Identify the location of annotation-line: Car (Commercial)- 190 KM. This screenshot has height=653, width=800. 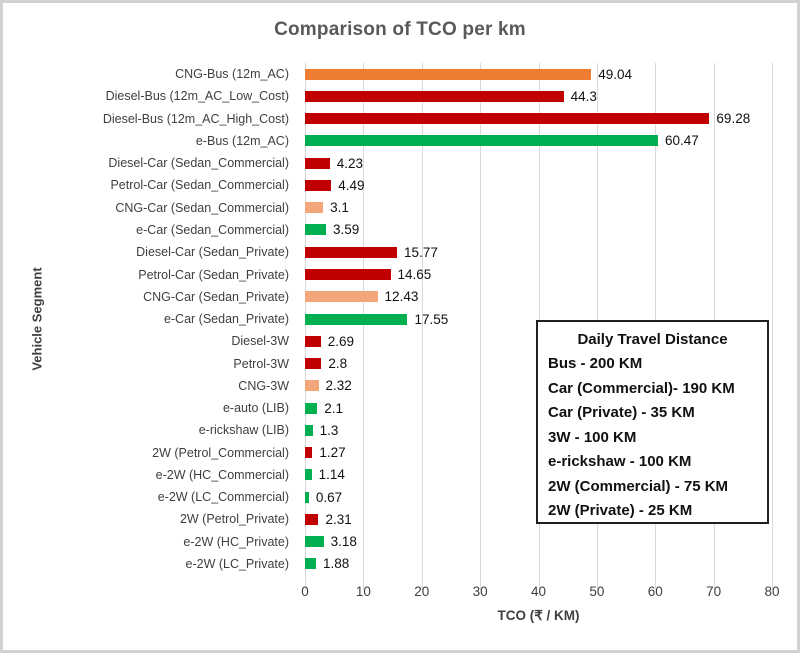
(641, 388).